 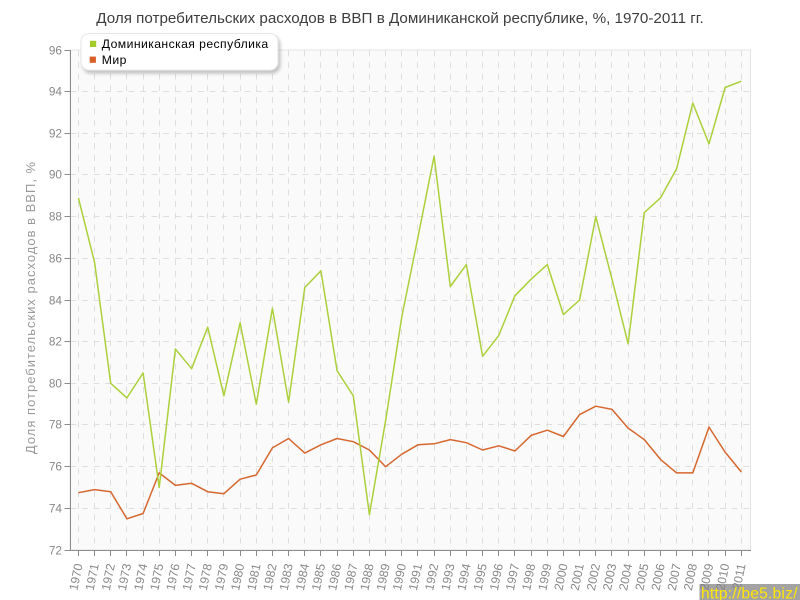 What do you see at coordinates (114, 60) in the screenshot?
I see `svg-text: Мир` at bounding box center [114, 60].